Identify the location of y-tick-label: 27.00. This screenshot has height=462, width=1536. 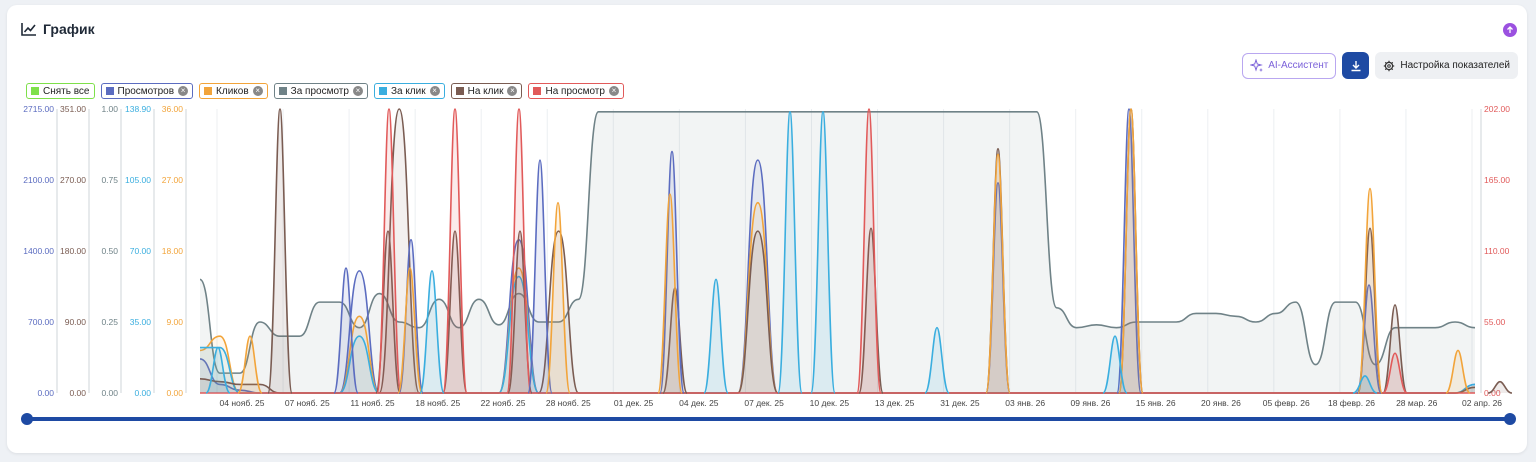
(173, 180).